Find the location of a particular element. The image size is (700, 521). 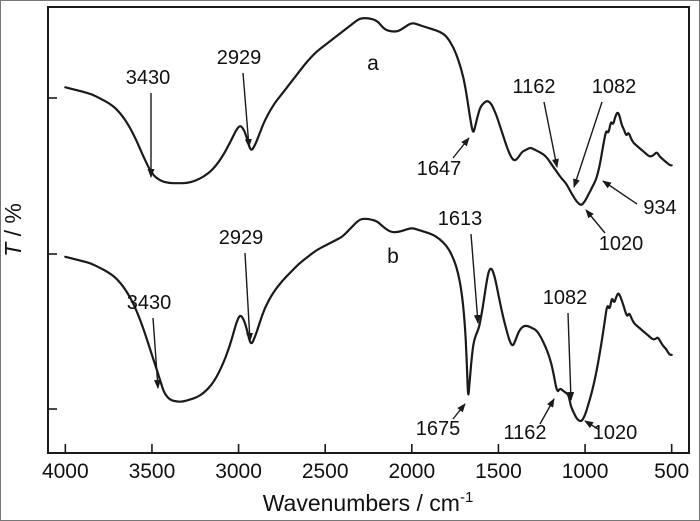

peak-label-1082-a: 1082 is located at coordinates (614, 87).